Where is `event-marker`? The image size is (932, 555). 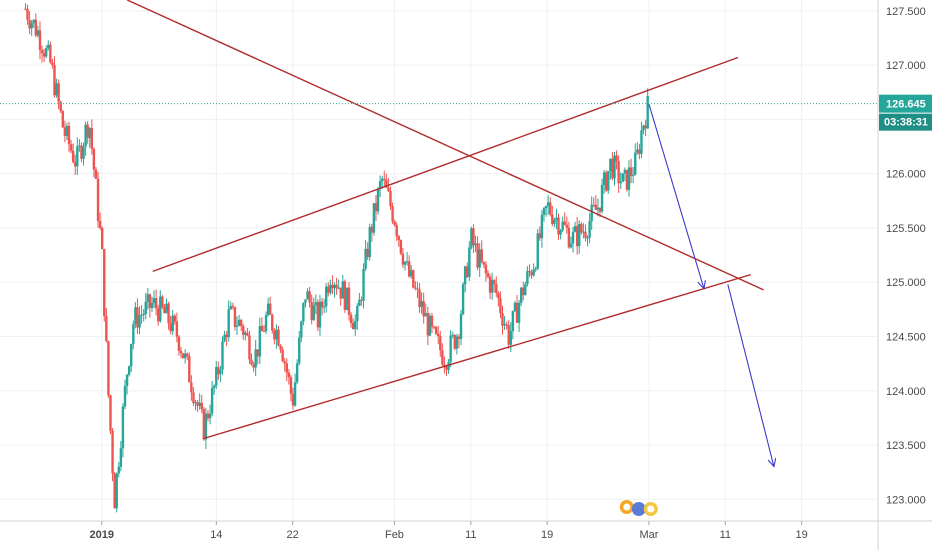
event-marker is located at coordinates (638, 509).